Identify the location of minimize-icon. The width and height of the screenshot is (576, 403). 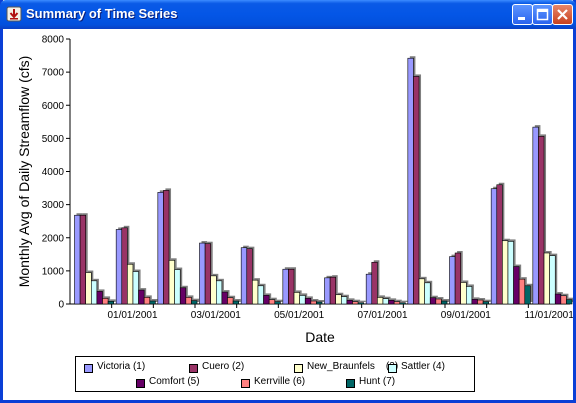
(521, 18).